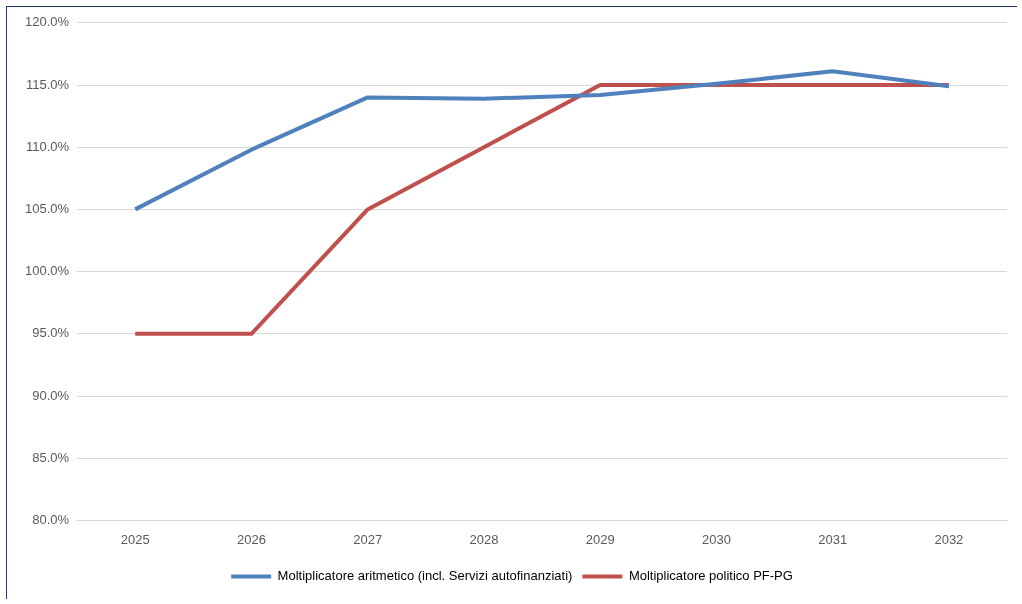 The height and width of the screenshot is (604, 1022). I want to click on legend-label: Moltiplicatore aritmetico (incl. Servizi autofinanziati), so click(425, 576).